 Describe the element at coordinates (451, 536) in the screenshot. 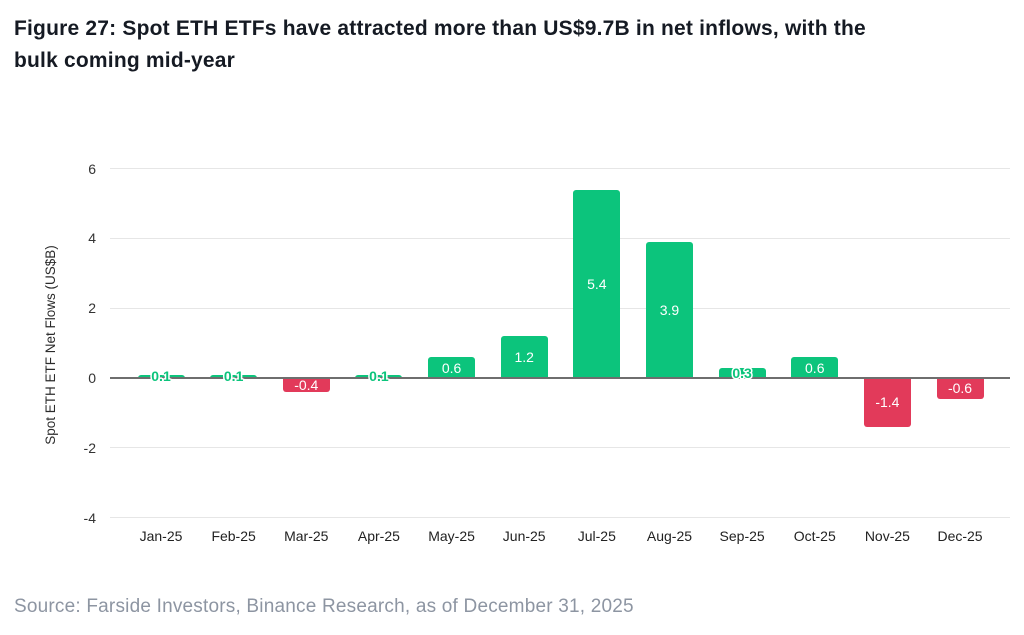

I see `x-tick-label: May-25` at that location.